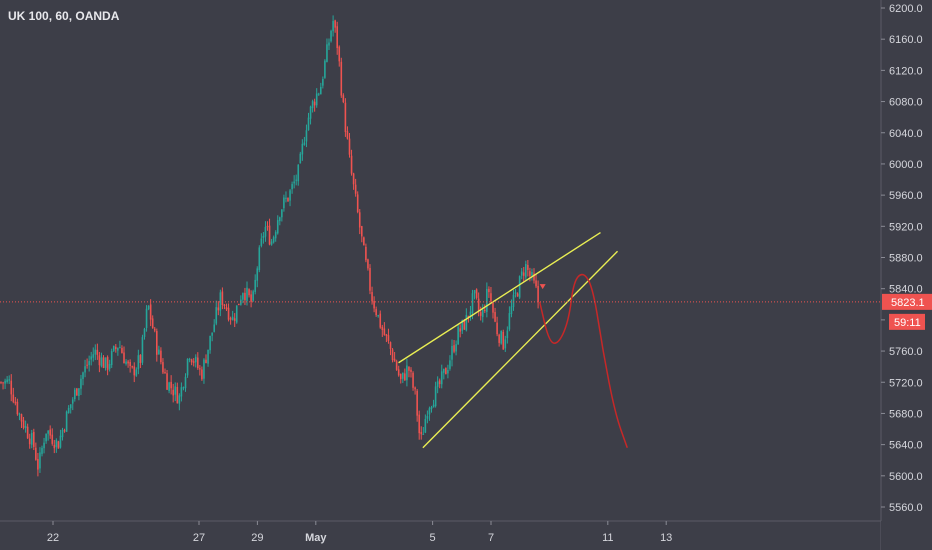 The height and width of the screenshot is (550, 932). What do you see at coordinates (199, 538) in the screenshot?
I see `time-axis-label: 27` at bounding box center [199, 538].